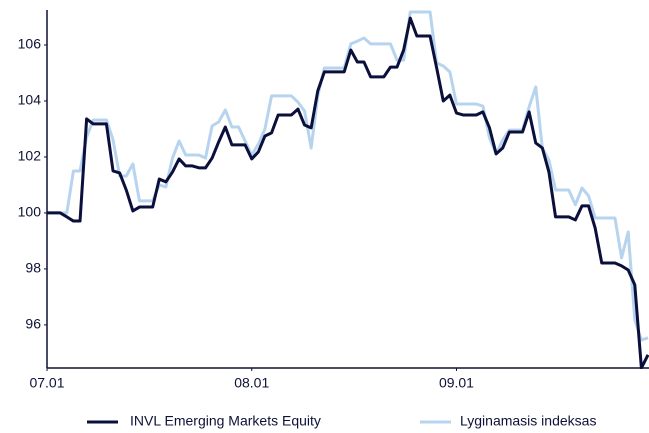  I want to click on y-tick-label: 98, so click(33, 268).